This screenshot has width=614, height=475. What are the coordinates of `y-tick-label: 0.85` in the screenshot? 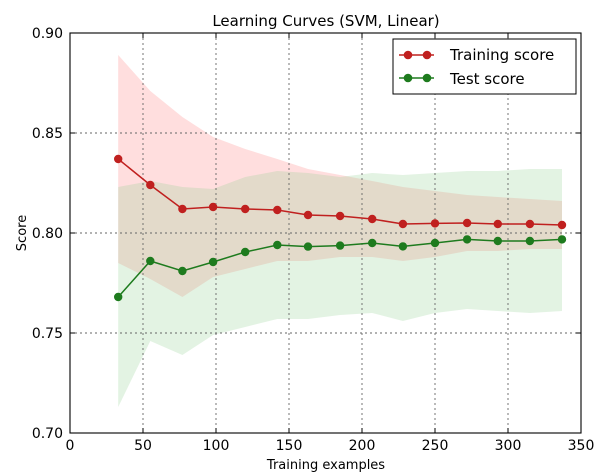 It's located at (47, 134).